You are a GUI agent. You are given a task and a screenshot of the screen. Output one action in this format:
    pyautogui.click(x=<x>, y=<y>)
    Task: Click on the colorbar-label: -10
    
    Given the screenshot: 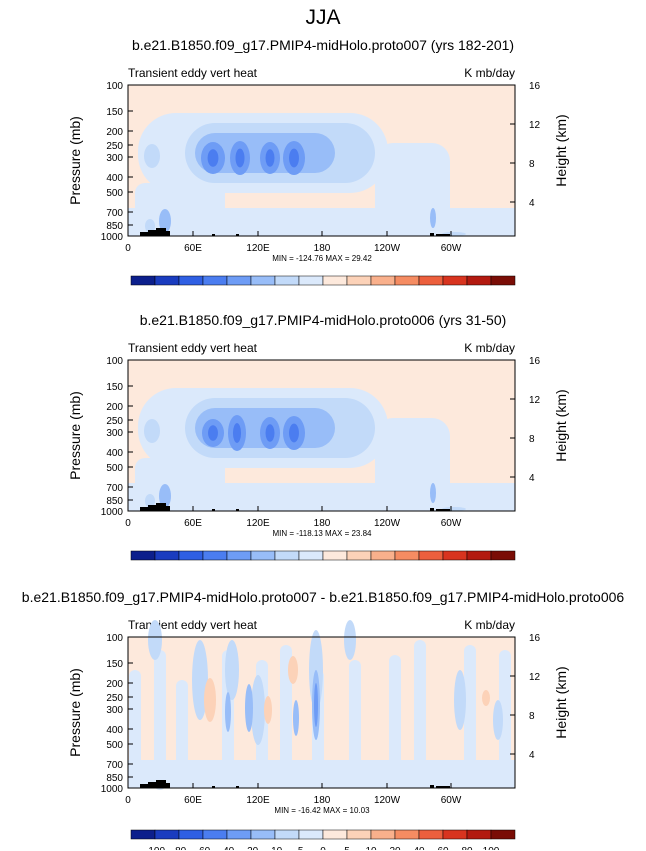 What is the action you would take?
    pyautogui.click(x=275, y=848)
    